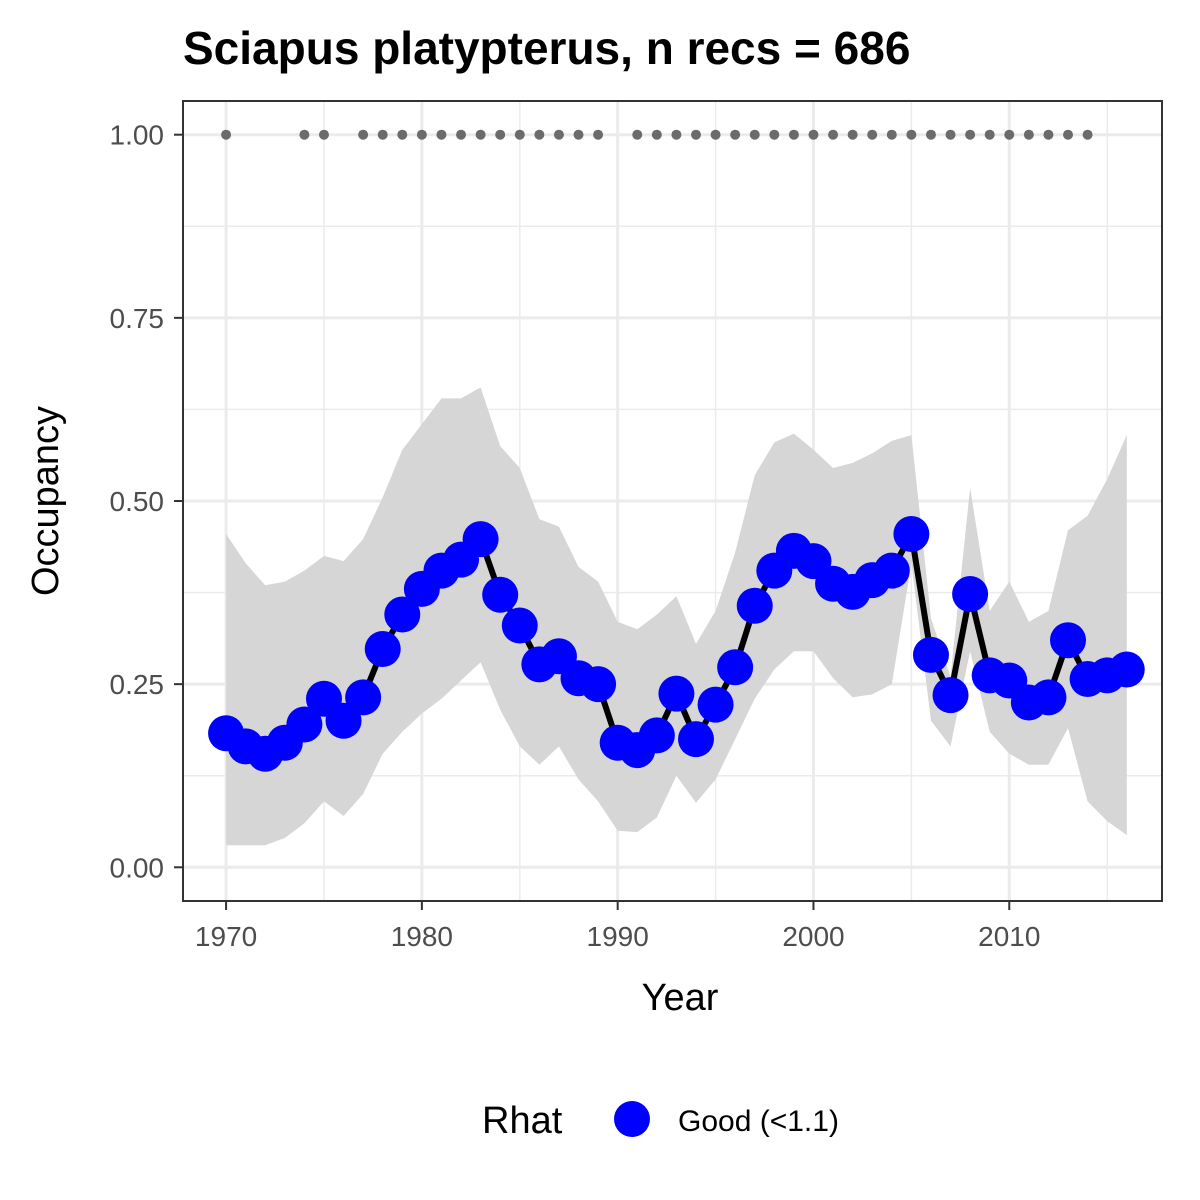 The height and width of the screenshot is (1200, 1200). Describe the element at coordinates (660, 1121) in the screenshot. I see `legend: Rhat Good (<1.1)` at that location.